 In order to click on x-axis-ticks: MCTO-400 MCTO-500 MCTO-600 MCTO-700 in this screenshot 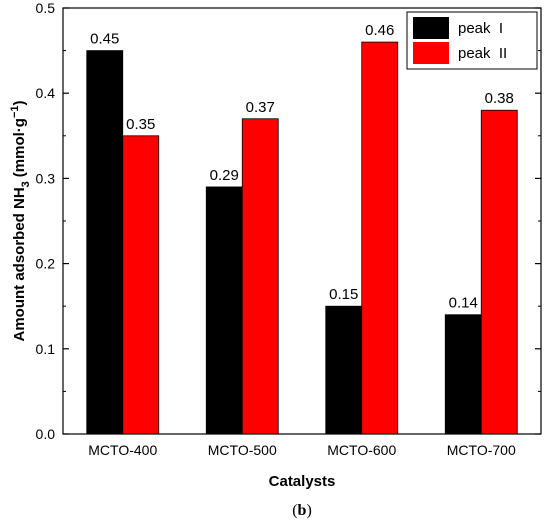, I will do `click(302, 443)`.